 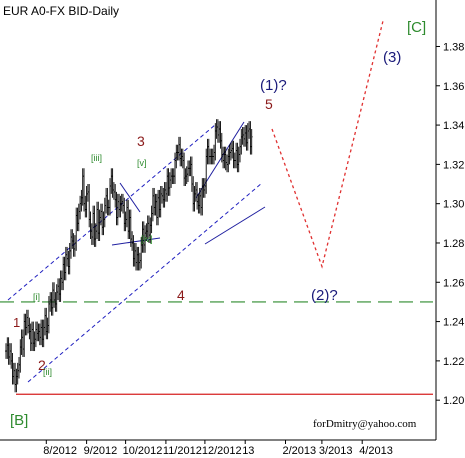 I want to click on wave-iv-upper-line, so click(x=130, y=197).